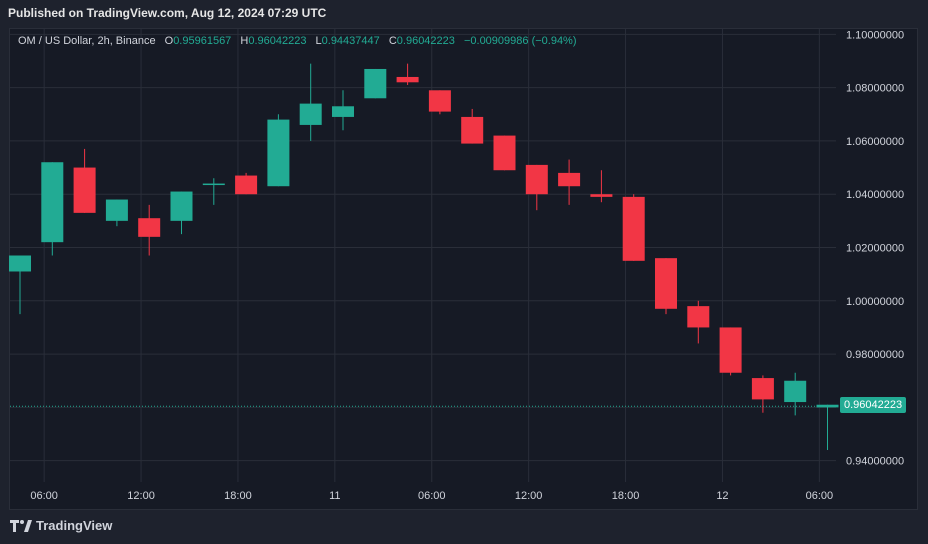 This screenshot has width=928, height=544. Describe the element at coordinates (722, 496) in the screenshot. I see `x-tick-label: 12` at that location.